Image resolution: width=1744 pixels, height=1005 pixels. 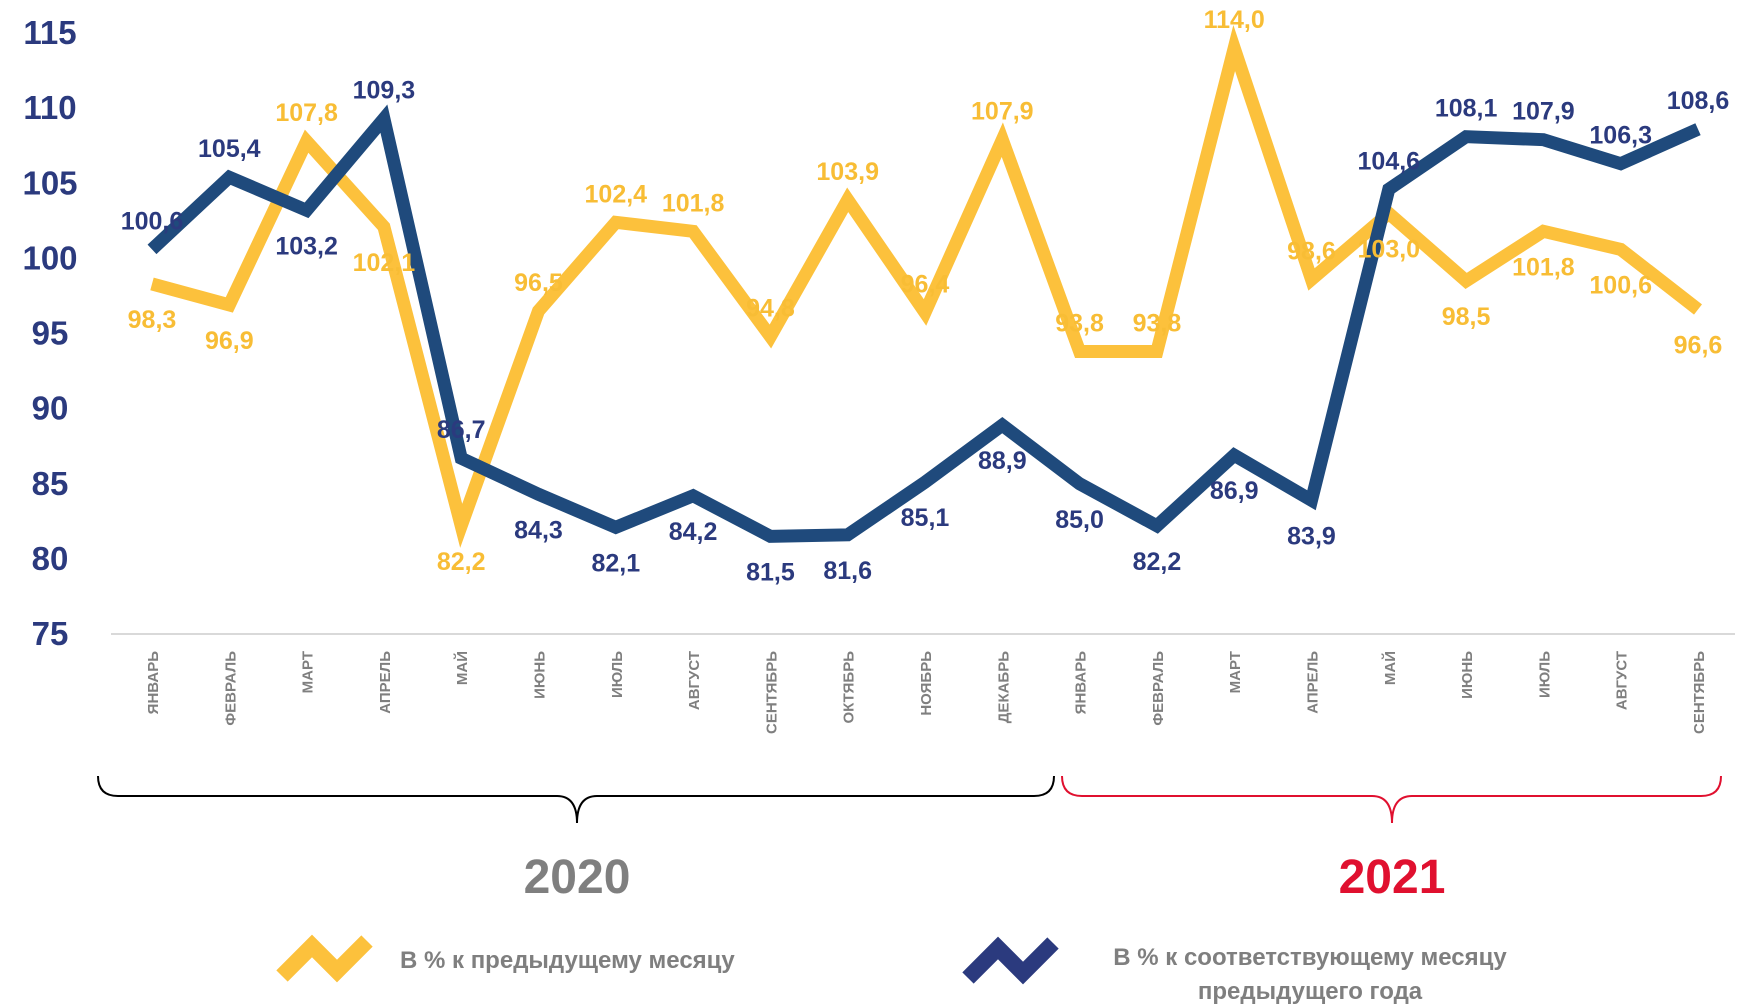 I want to click on value-label: 108,1, so click(x=1466, y=109).